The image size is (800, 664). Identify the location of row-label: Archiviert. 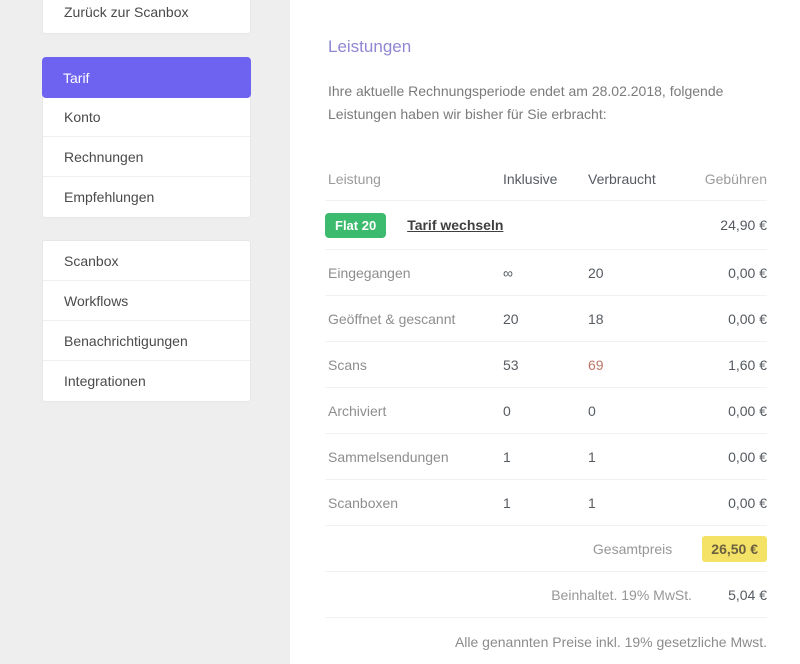
(357, 410).